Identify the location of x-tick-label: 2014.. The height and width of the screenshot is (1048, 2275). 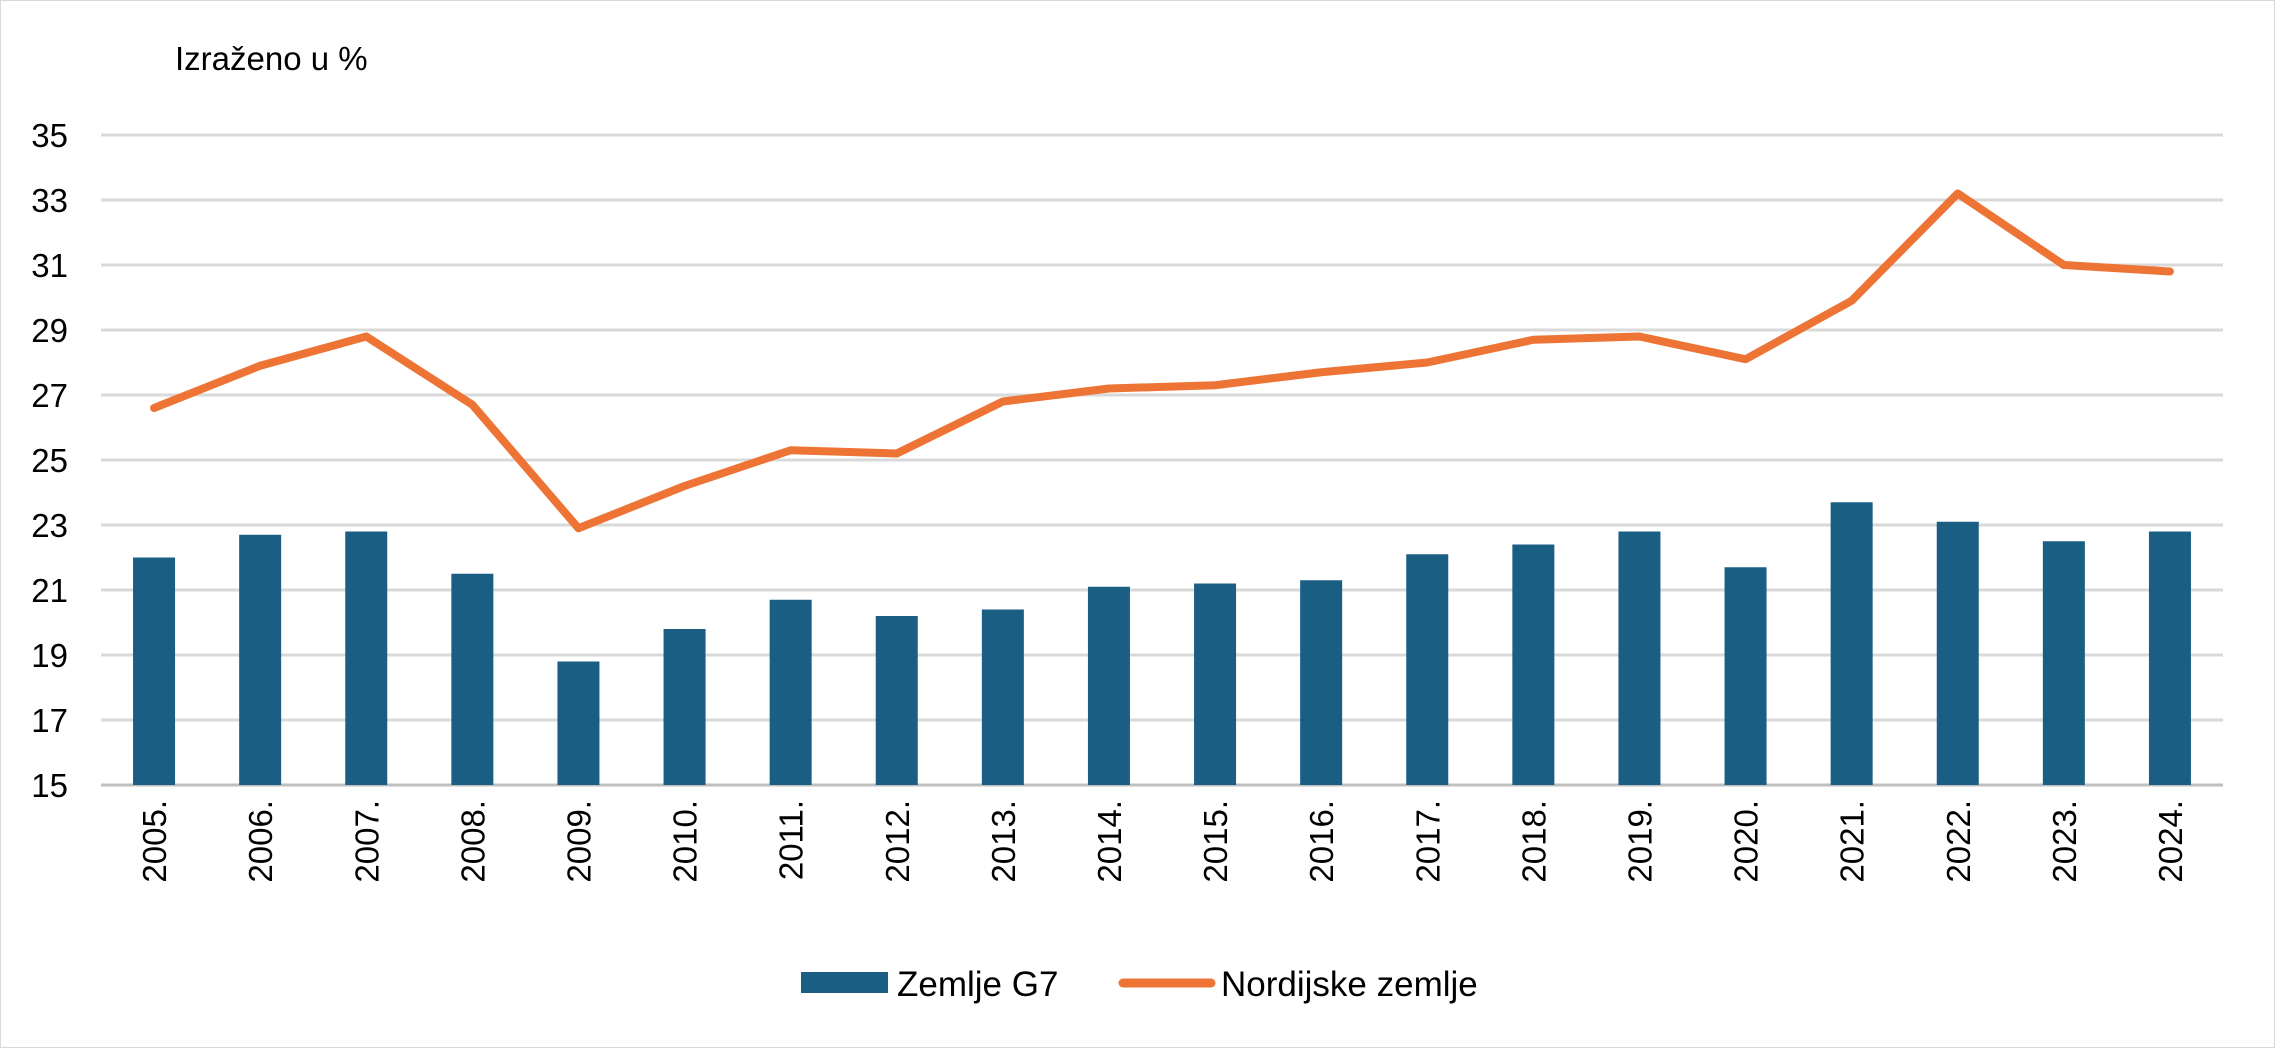
(1109, 841).